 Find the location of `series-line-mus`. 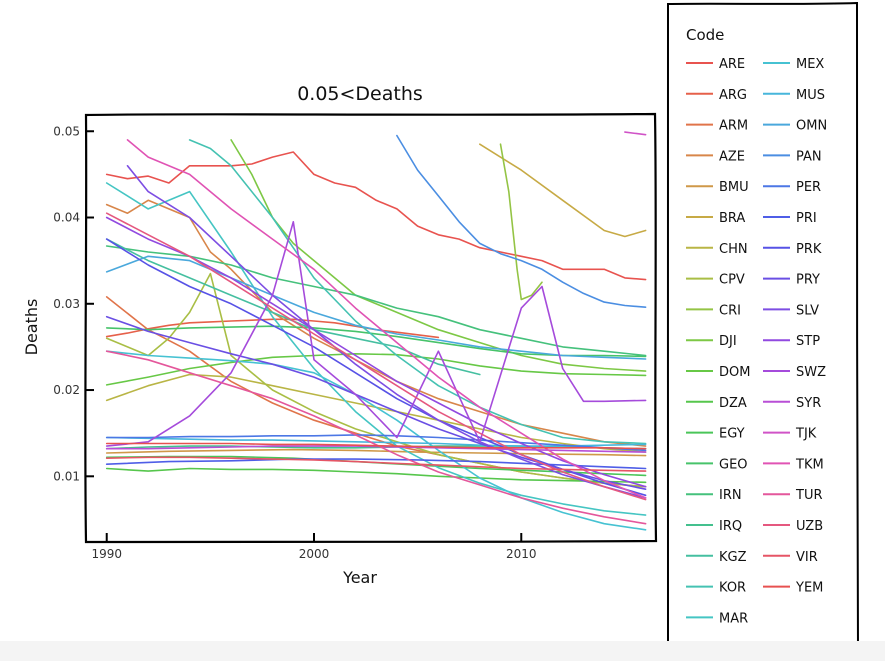

series-line-mus is located at coordinates (376, 441).